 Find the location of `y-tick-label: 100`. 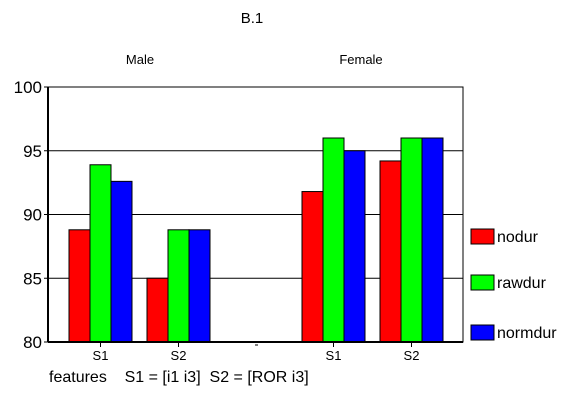

y-tick-label: 100 is located at coordinates (28, 87).